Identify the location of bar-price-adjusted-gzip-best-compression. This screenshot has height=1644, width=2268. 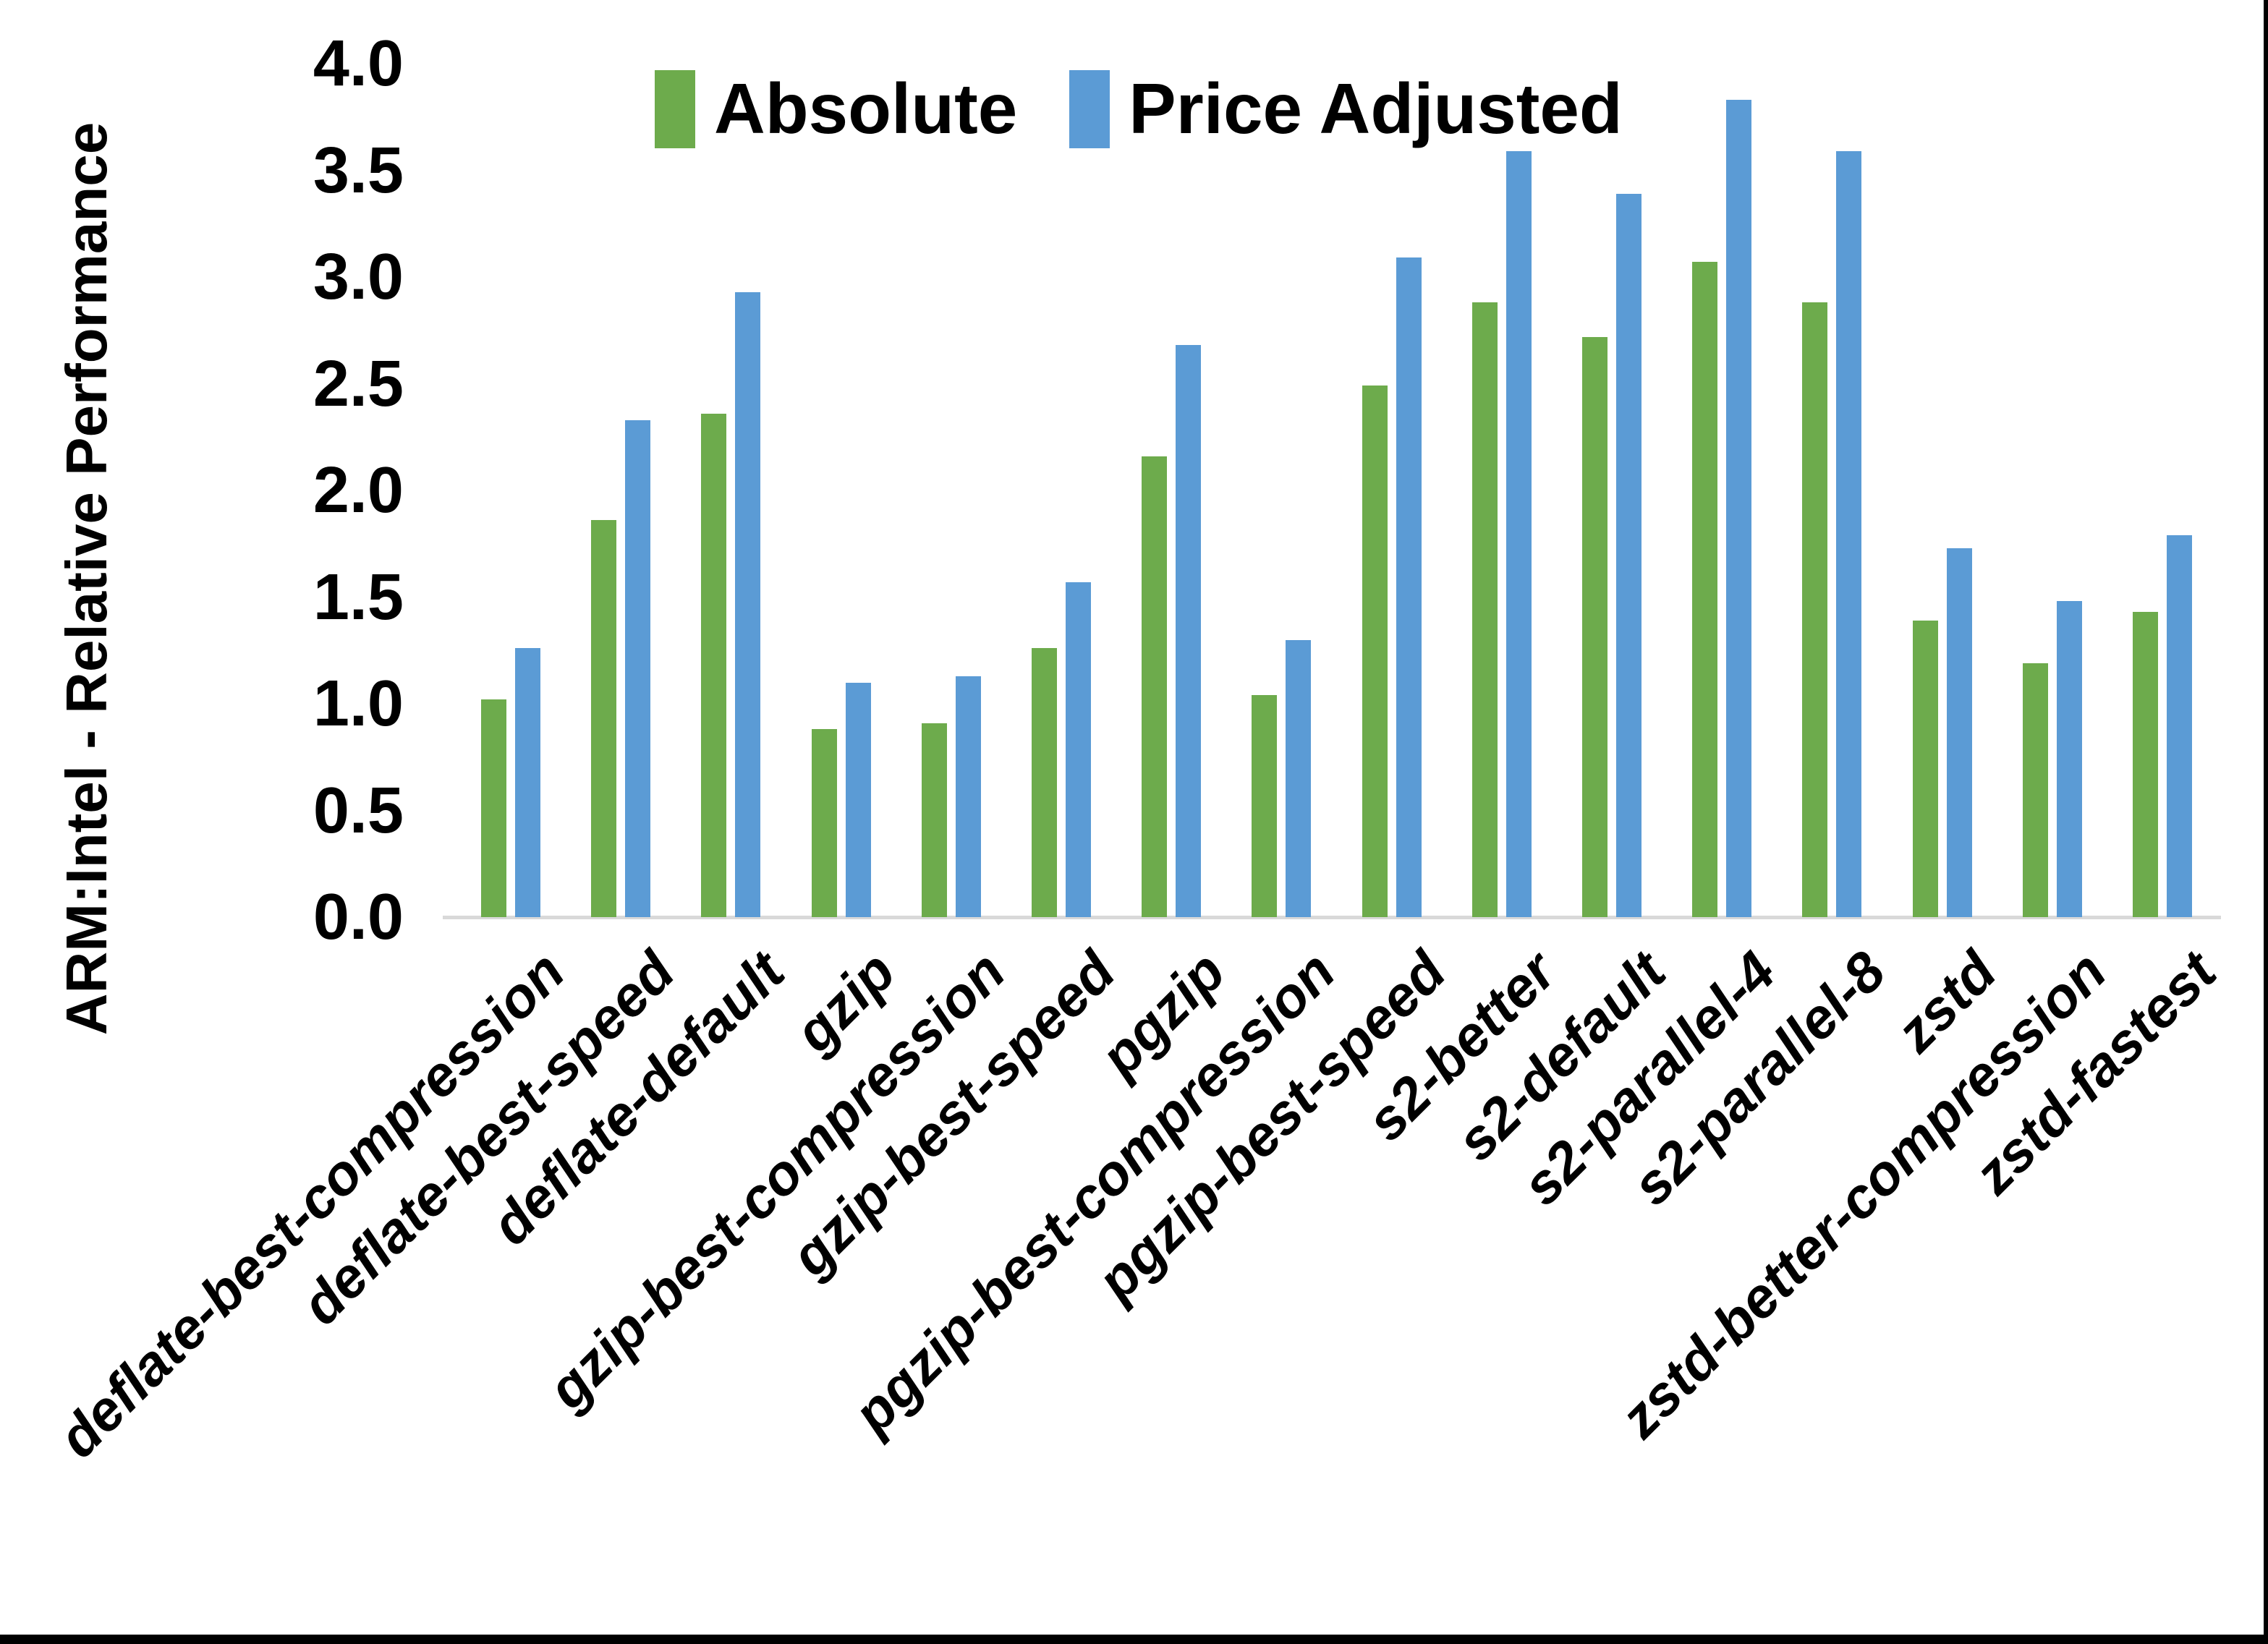
(968, 796).